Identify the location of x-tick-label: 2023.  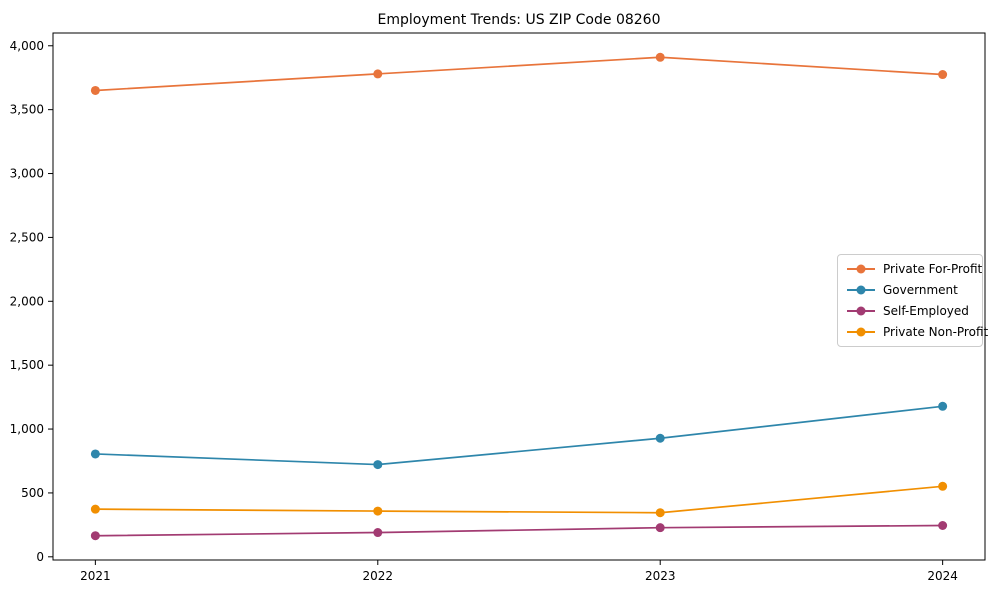
(660, 576).